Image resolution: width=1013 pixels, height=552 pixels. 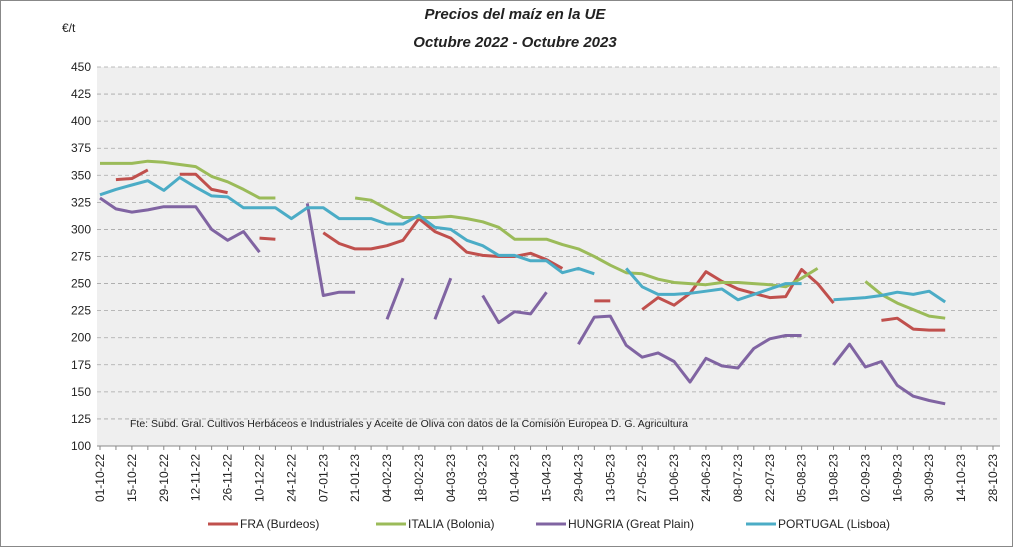 What do you see at coordinates (81, 392) in the screenshot?
I see `y-tick-label: 150` at bounding box center [81, 392].